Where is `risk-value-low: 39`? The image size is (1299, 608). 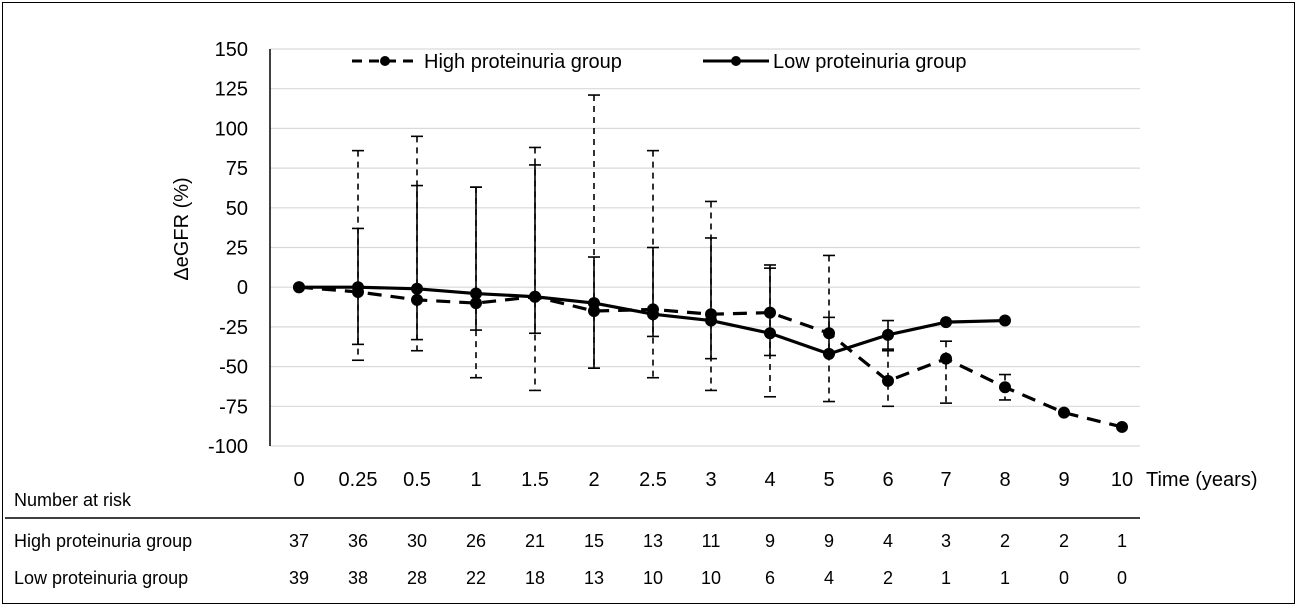
risk-value-low: 39 is located at coordinates (299, 578).